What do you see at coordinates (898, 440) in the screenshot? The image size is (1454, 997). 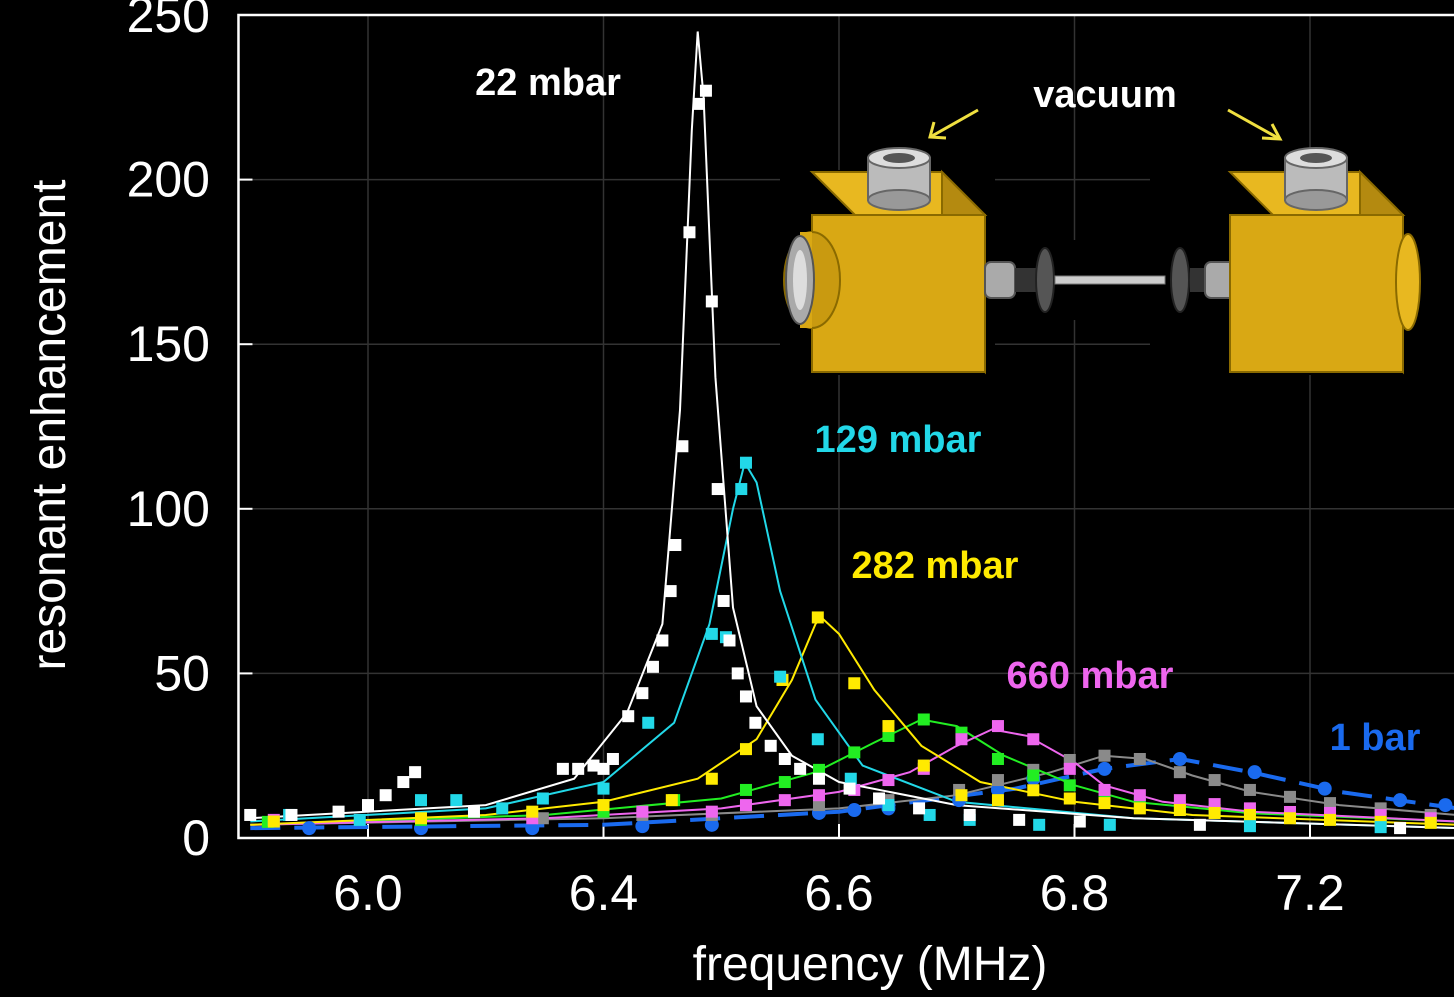 I see `series-label: 129 mbar` at bounding box center [898, 440].